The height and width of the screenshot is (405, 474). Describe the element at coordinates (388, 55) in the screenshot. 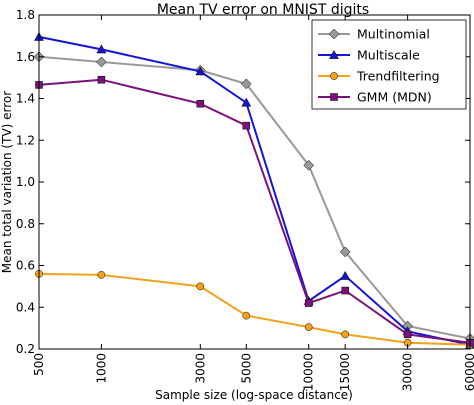

I see `legend-label: Multiscale` at that location.